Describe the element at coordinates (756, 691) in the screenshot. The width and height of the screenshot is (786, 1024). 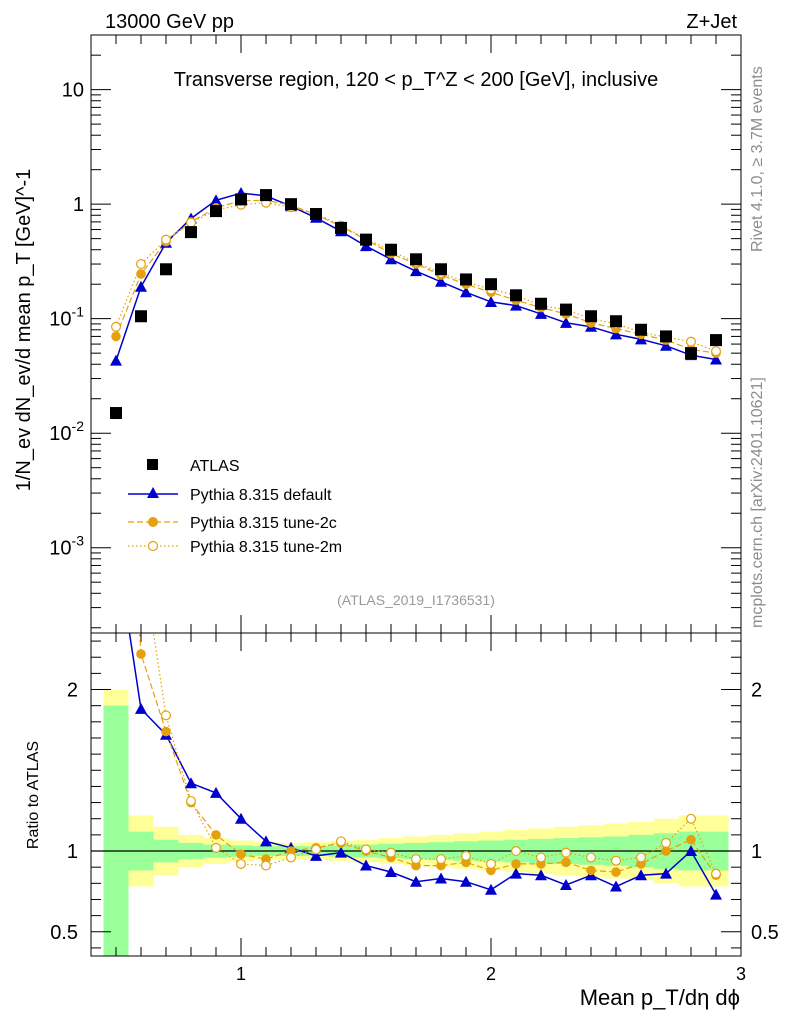
I see `ratio-y-tick-label-right: 2` at that location.